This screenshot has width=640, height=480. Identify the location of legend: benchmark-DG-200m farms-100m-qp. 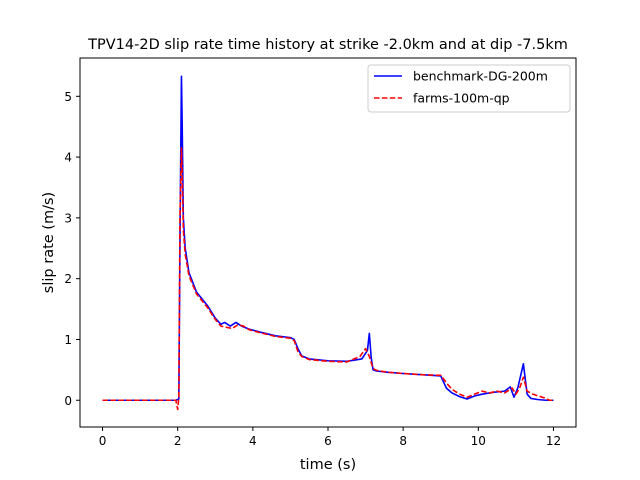
(469, 88).